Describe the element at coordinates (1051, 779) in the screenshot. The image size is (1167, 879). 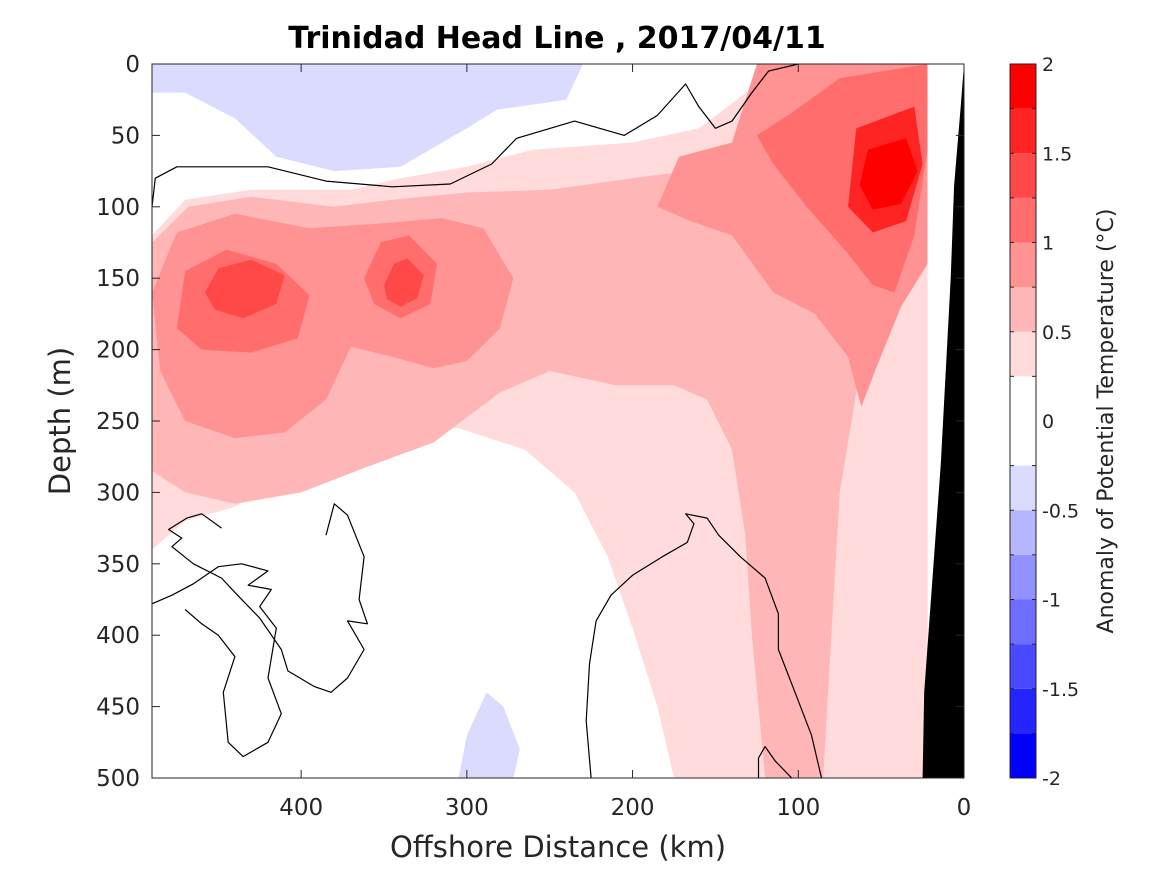
I see `colorbar-tick-label: -2` at that location.